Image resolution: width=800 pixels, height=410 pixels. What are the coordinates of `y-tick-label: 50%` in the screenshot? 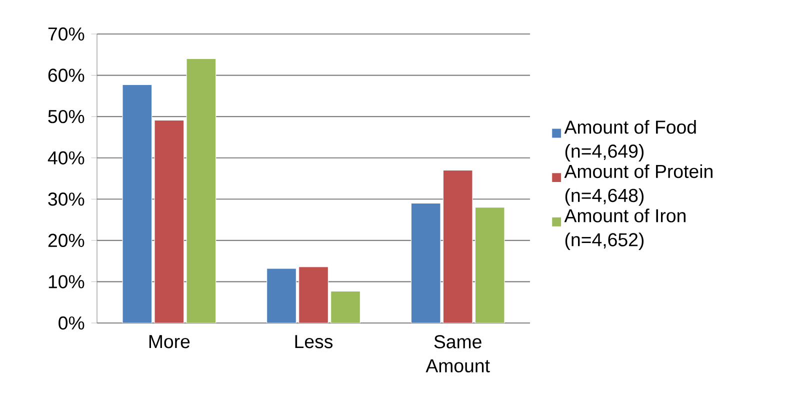 It's located at (66, 117).